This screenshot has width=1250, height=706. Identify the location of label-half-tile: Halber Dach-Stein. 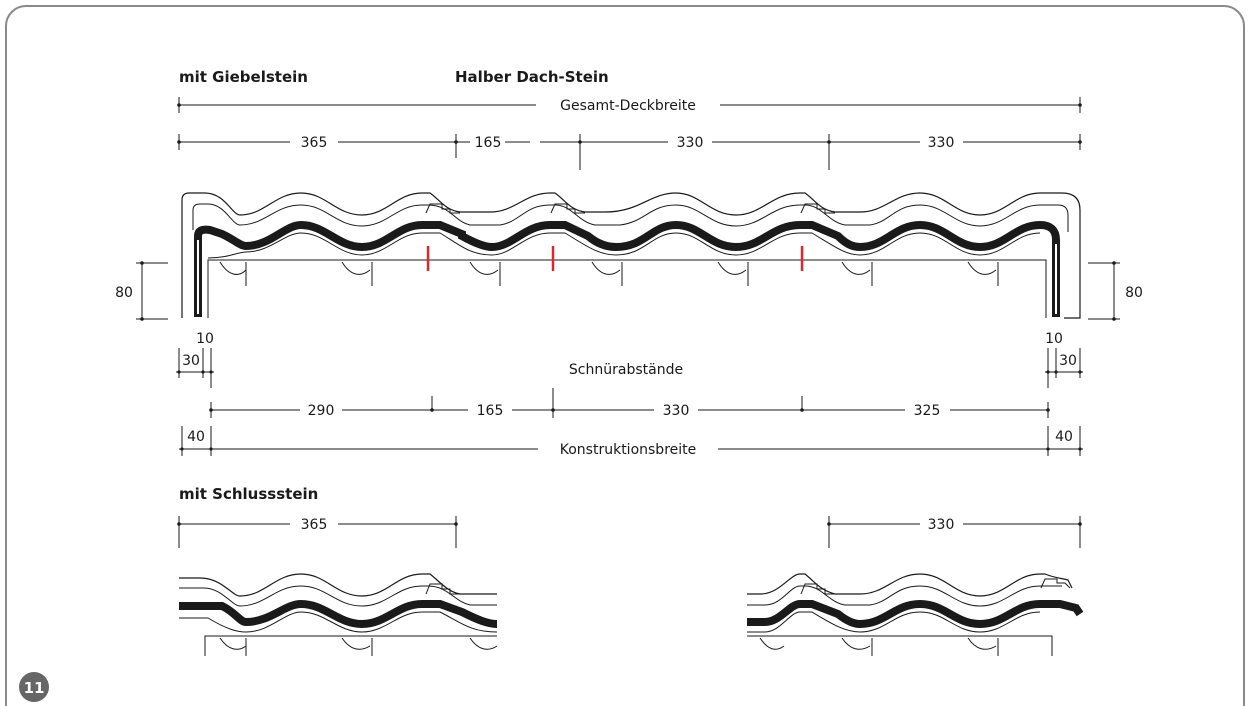
(532, 77).